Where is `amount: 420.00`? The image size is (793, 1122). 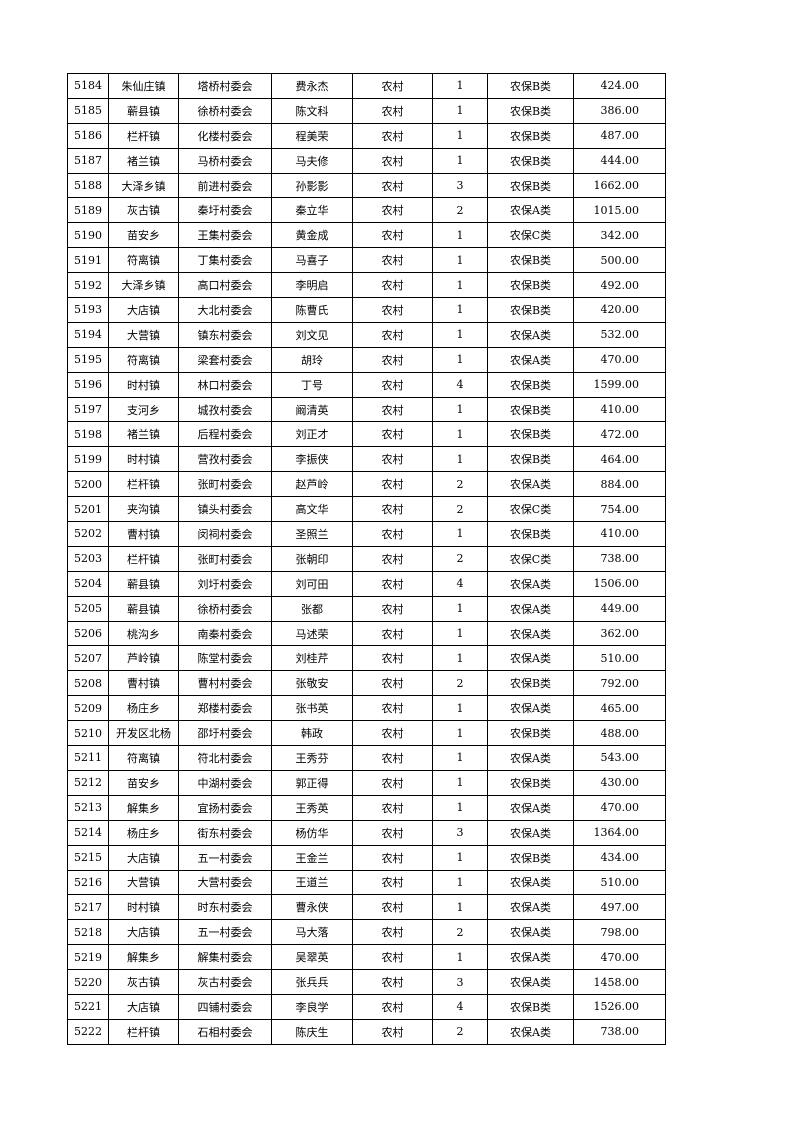 amount: 420.00 is located at coordinates (619, 310).